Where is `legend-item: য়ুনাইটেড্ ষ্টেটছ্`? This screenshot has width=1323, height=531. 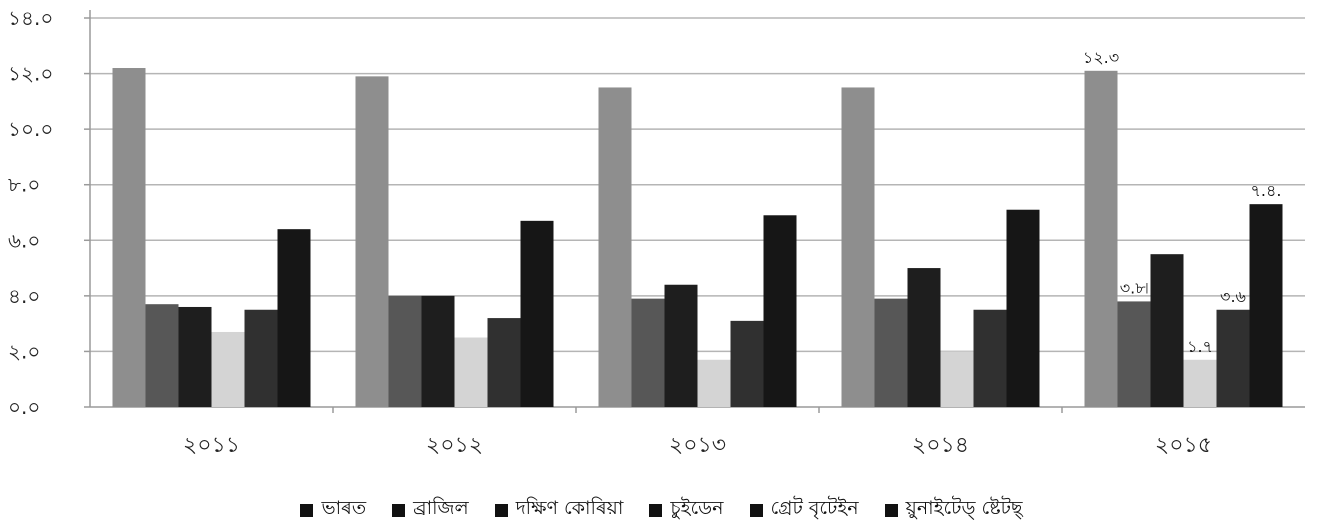
legend-item: য়ুনাইটেড্ ষ্টেটছ্ is located at coordinates (953, 510).